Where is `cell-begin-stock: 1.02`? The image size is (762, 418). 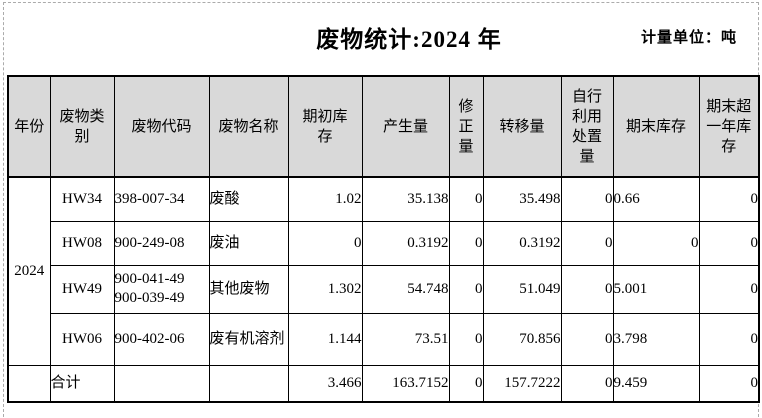
cell-begin-stock: 1.02 is located at coordinates (325, 199).